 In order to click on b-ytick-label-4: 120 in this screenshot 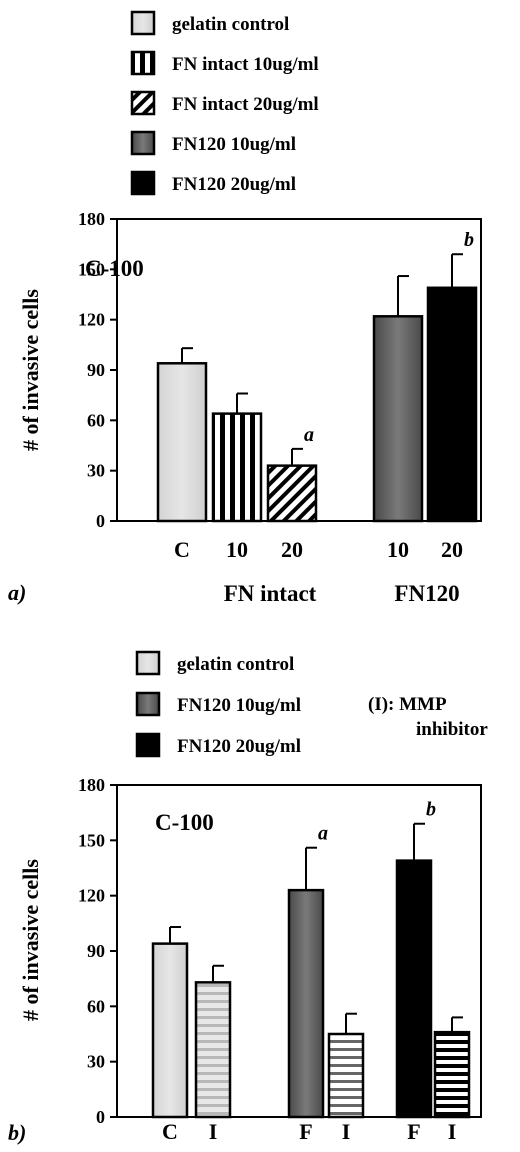, I will do `click(91, 896)`.